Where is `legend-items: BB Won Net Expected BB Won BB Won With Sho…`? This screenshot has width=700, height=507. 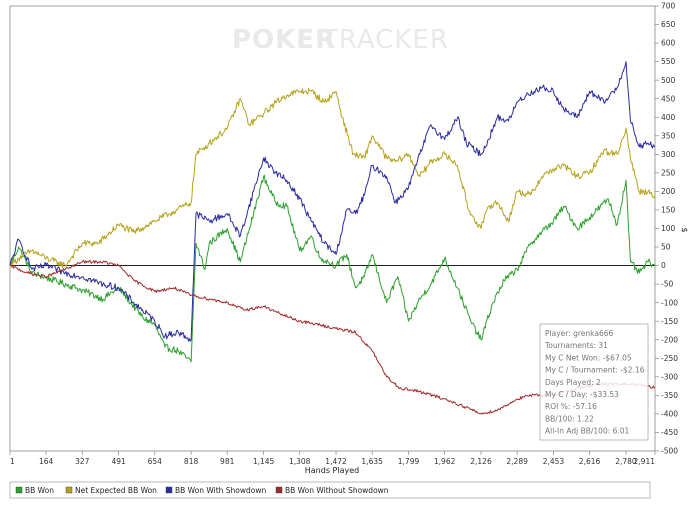 legend-items: BB Won Net Expected BB Won BB Won With Sho… is located at coordinates (202, 490).